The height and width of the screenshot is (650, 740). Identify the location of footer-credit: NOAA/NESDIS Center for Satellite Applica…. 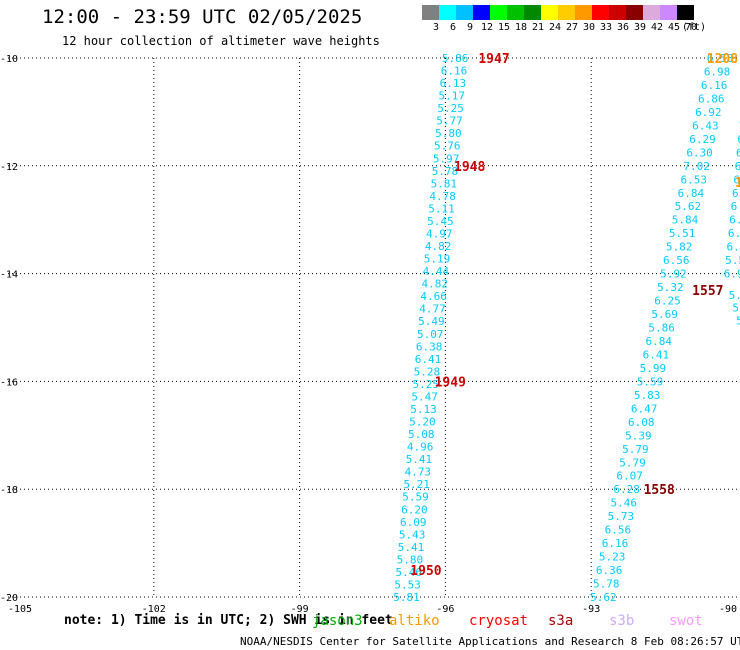
(490, 641).